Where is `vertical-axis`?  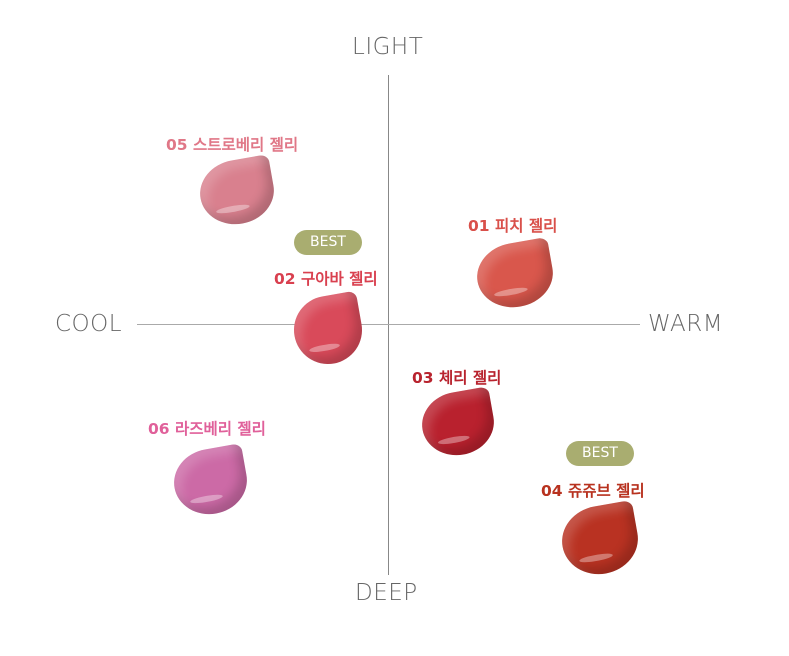 vertical-axis is located at coordinates (388, 325).